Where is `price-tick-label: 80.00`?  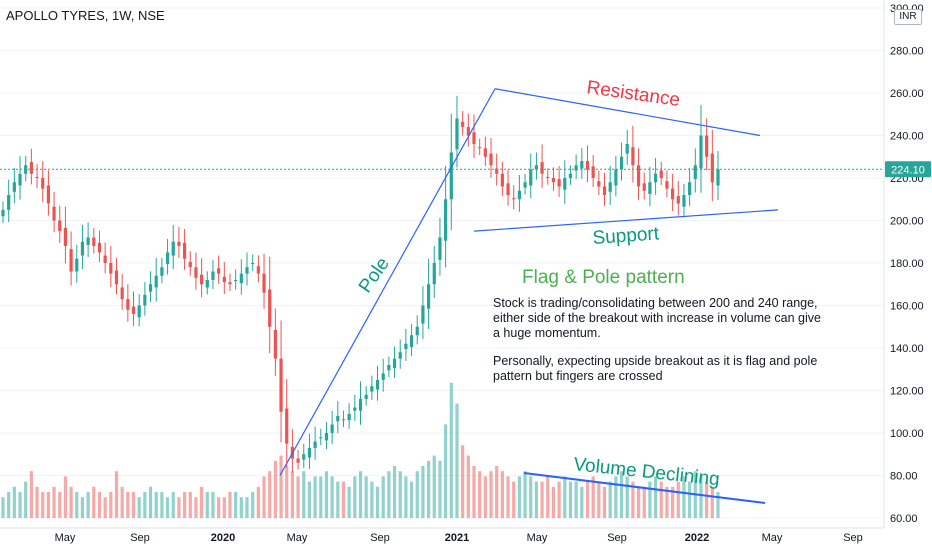
price-tick-label: 80.00 is located at coordinates (904, 477).